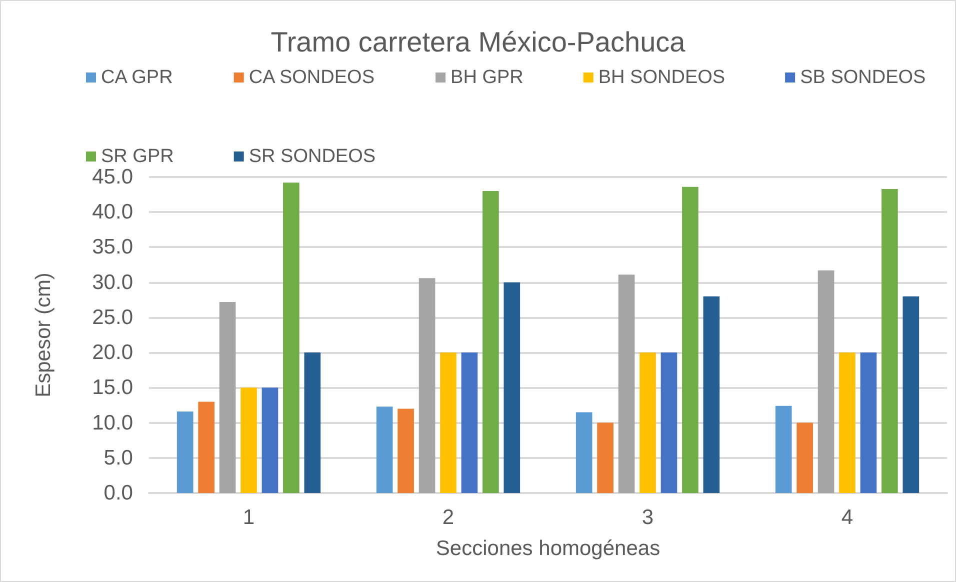 This screenshot has width=956, height=582. I want to click on legend-label: BH SONDEOS, so click(662, 77).